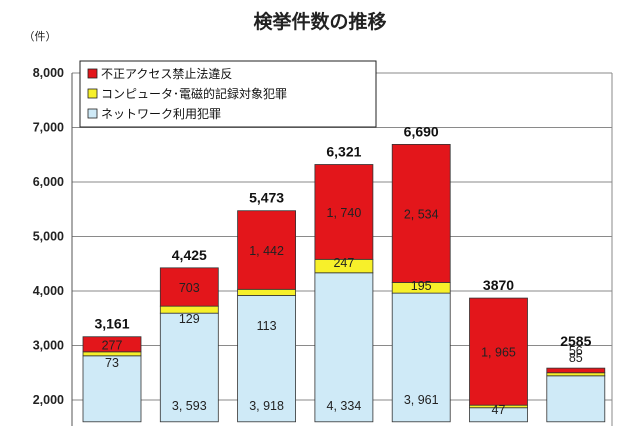 The image size is (640, 426). I want to click on y-tick-label: 5,000, so click(48, 237).